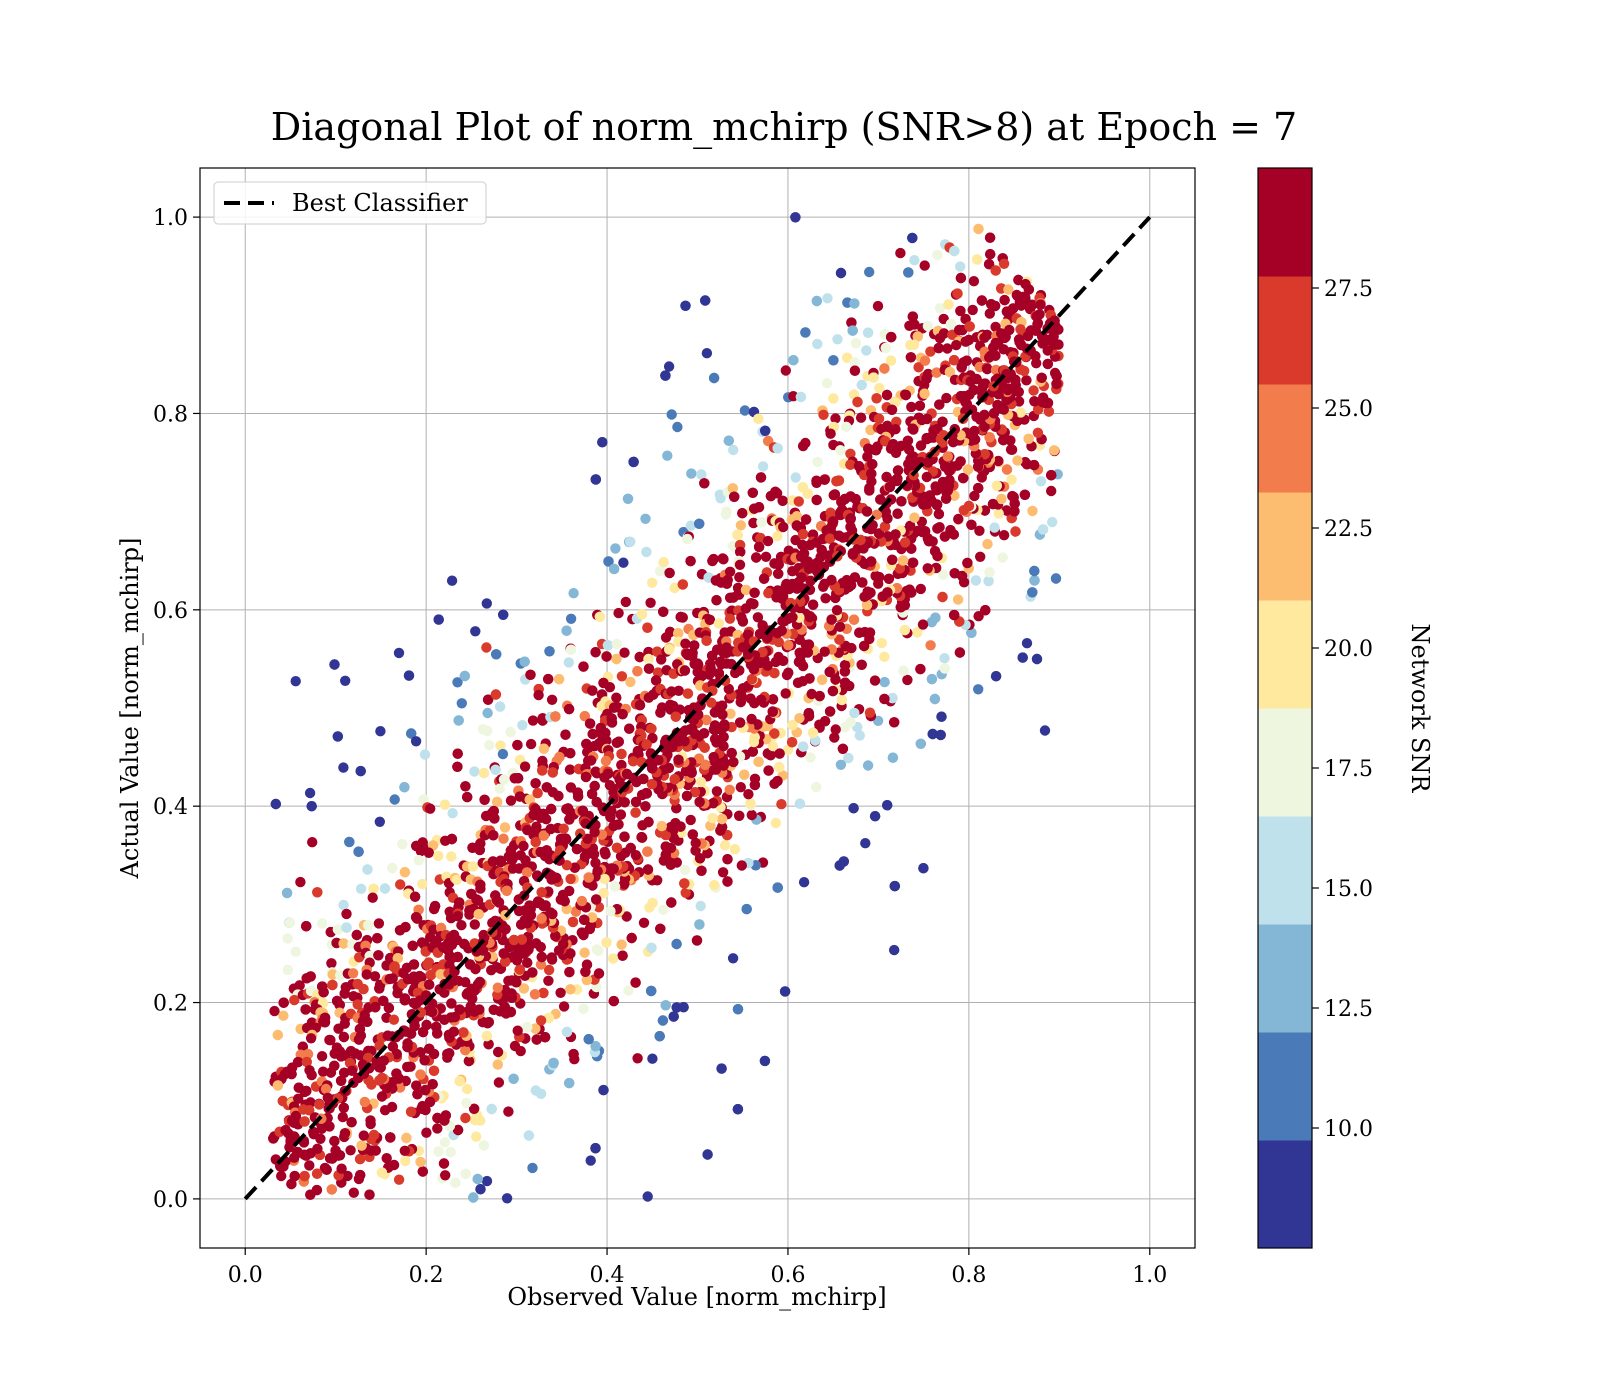  I want to click on y-tick-label: 0.0, so click(170, 1200).